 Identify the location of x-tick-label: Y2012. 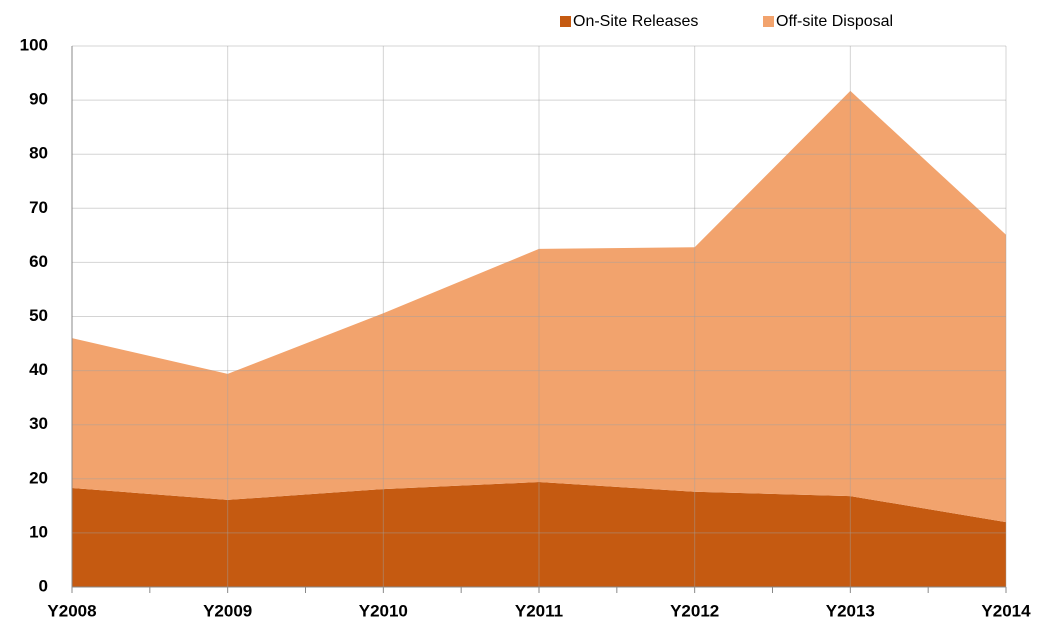
(694, 610).